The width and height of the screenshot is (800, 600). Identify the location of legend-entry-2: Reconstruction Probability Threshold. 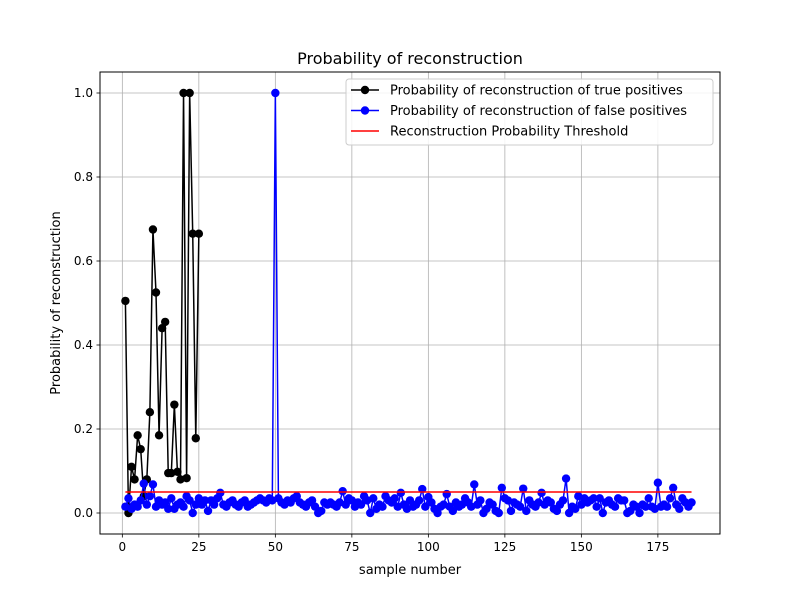
(489, 132).